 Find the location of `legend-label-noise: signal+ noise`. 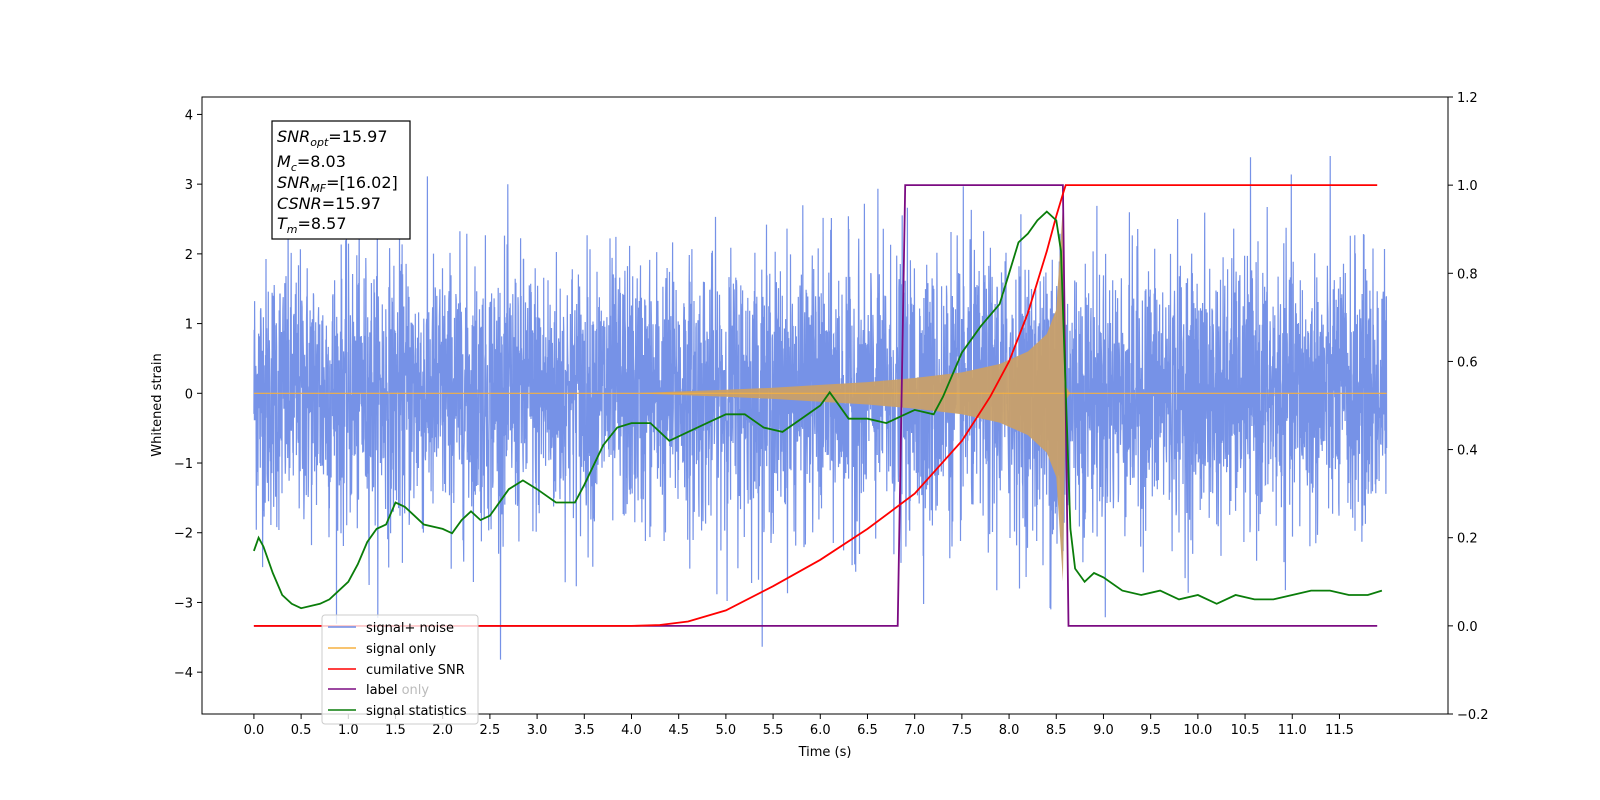

legend-label-noise: signal+ noise is located at coordinates (410, 628).